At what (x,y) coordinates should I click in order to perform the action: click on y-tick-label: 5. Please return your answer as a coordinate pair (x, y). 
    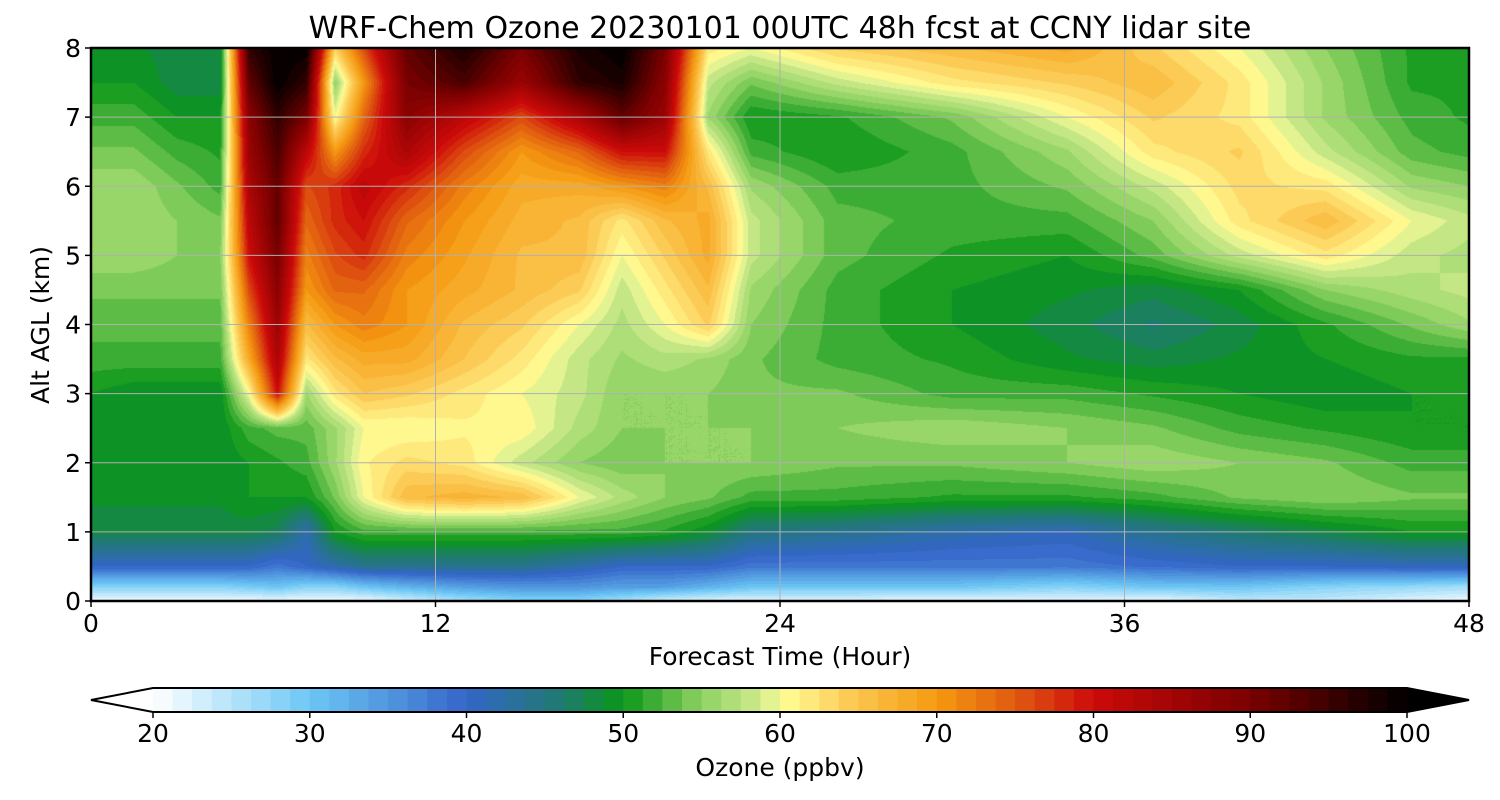
    Looking at the image, I should click on (73, 255).